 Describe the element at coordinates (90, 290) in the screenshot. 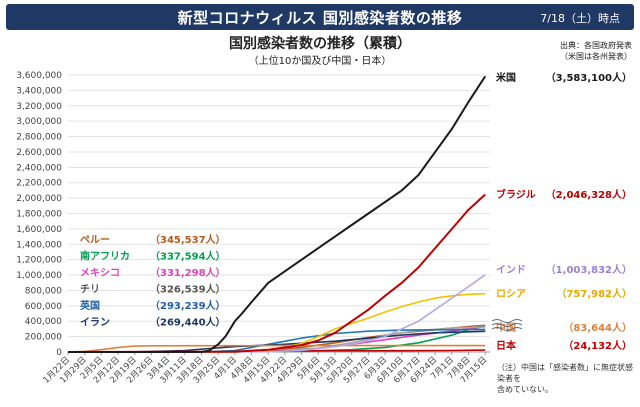

I see `legend-name: チリ` at that location.